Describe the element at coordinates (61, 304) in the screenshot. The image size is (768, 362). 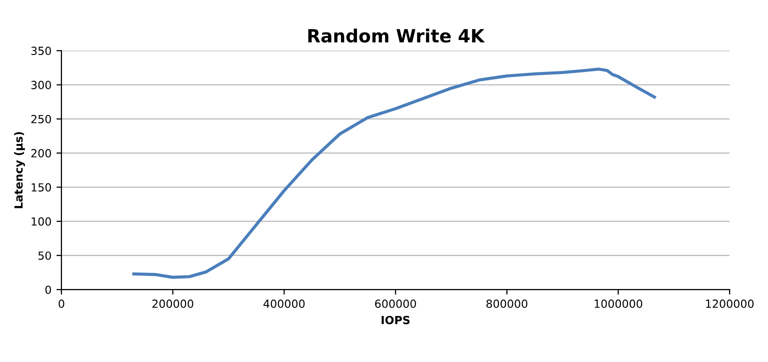
I see `x-tick-label: 0` at that location.